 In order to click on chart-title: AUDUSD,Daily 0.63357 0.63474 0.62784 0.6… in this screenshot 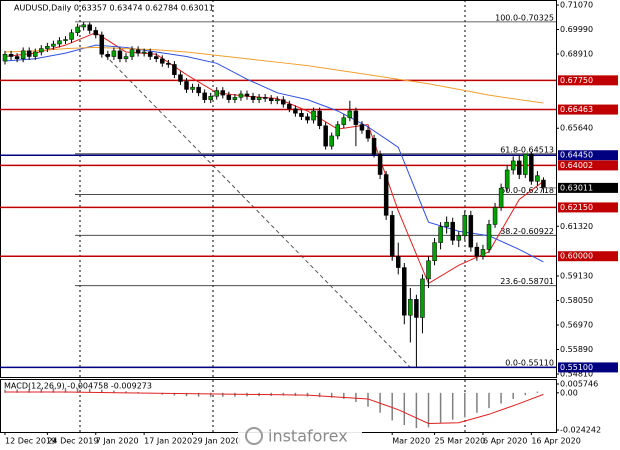, I will do `click(114, 8)`.